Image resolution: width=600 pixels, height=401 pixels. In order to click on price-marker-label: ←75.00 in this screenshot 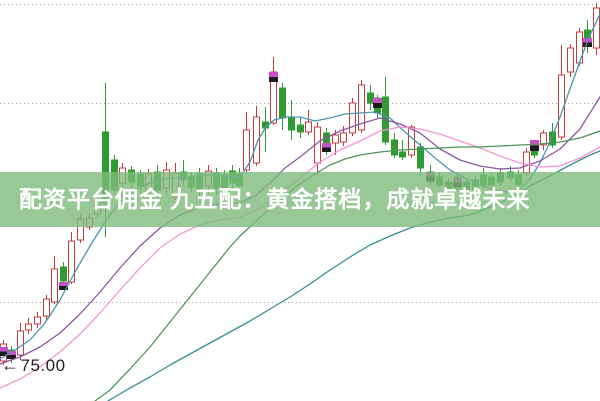, I will do `click(33, 365)`.